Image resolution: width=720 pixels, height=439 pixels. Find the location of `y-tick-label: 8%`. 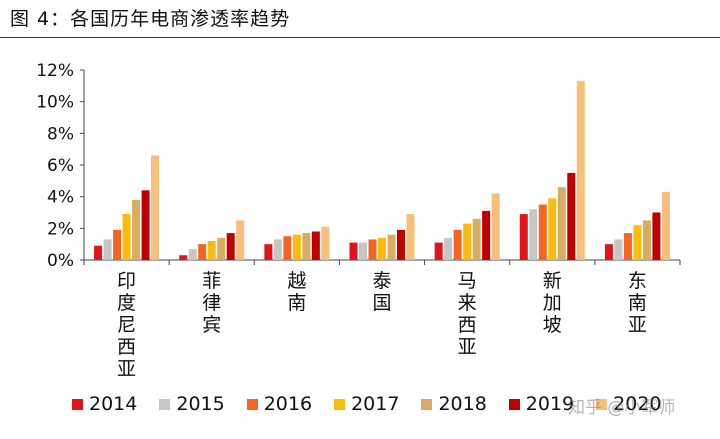

y-tick-label: 8% is located at coordinates (60, 134).